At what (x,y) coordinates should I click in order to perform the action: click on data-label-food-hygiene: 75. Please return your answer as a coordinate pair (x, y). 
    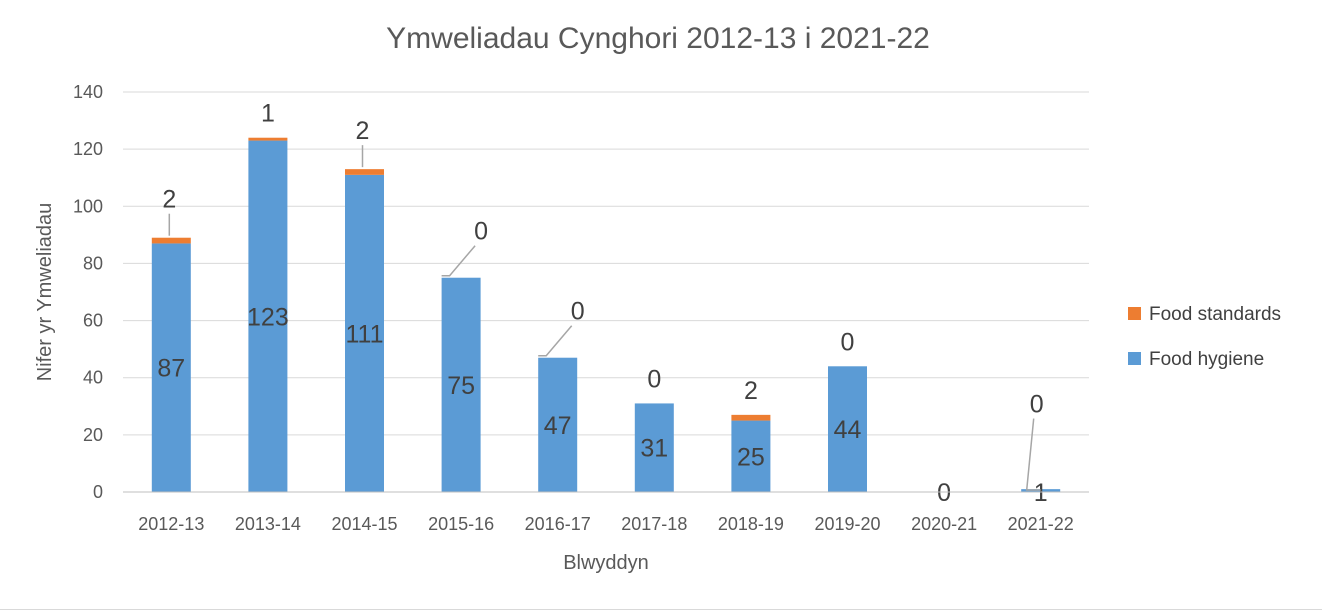
    Looking at the image, I should click on (461, 386).